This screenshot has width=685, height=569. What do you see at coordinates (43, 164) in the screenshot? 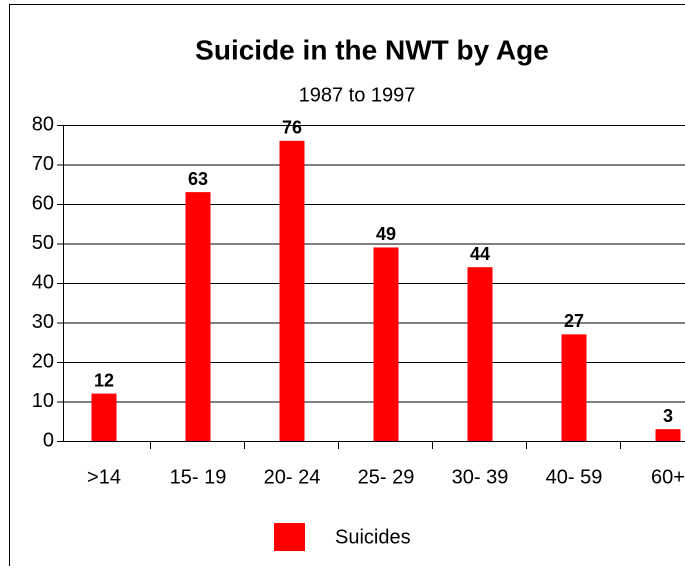
I see `y-tick-label: 70` at bounding box center [43, 164].